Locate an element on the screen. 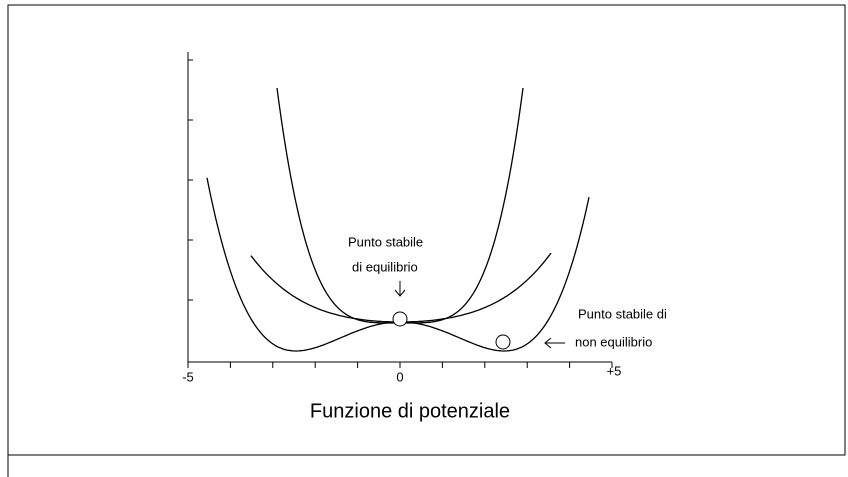 The height and width of the screenshot is (477, 848). annotation: Punto stabile di is located at coordinates (622, 313).